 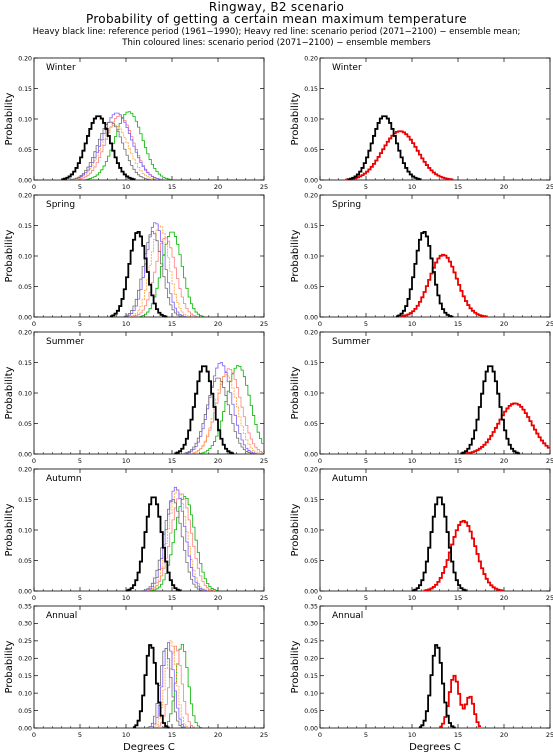 What do you see at coordinates (25, 606) in the screenshot?
I see `y-tick-label: 0.35` at bounding box center [25, 606].